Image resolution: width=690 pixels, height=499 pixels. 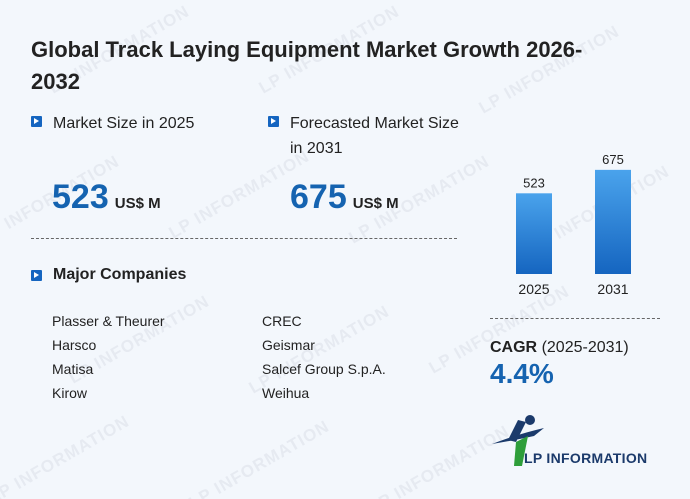 What do you see at coordinates (80, 197) in the screenshot?
I see `market-size-number: 523` at bounding box center [80, 197].